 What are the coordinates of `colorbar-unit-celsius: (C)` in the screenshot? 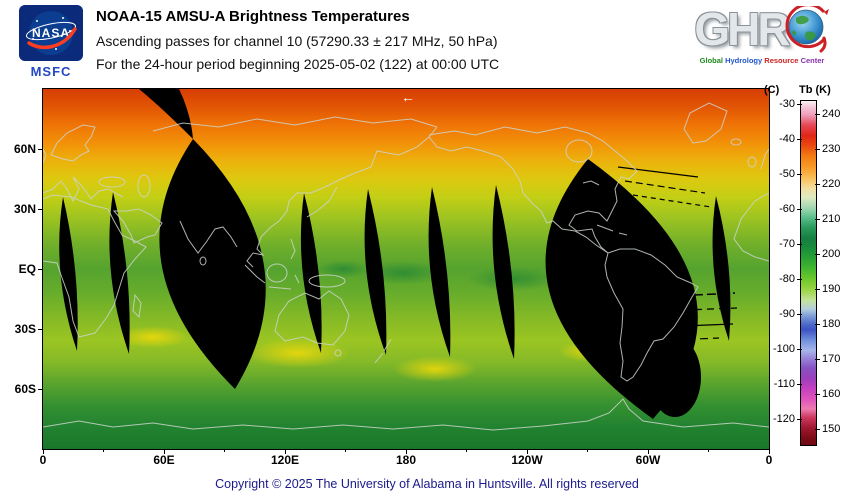 It's located at (772, 90).